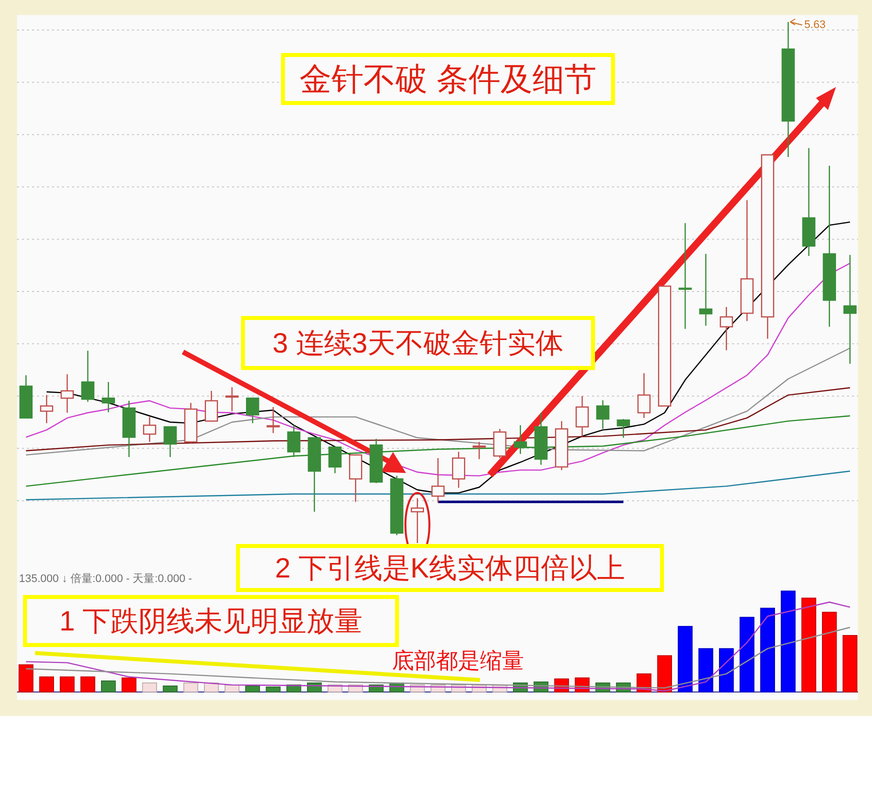 The image size is (872, 808). Describe the element at coordinates (815, 25) in the screenshot. I see `annotation: 5.63` at that location.